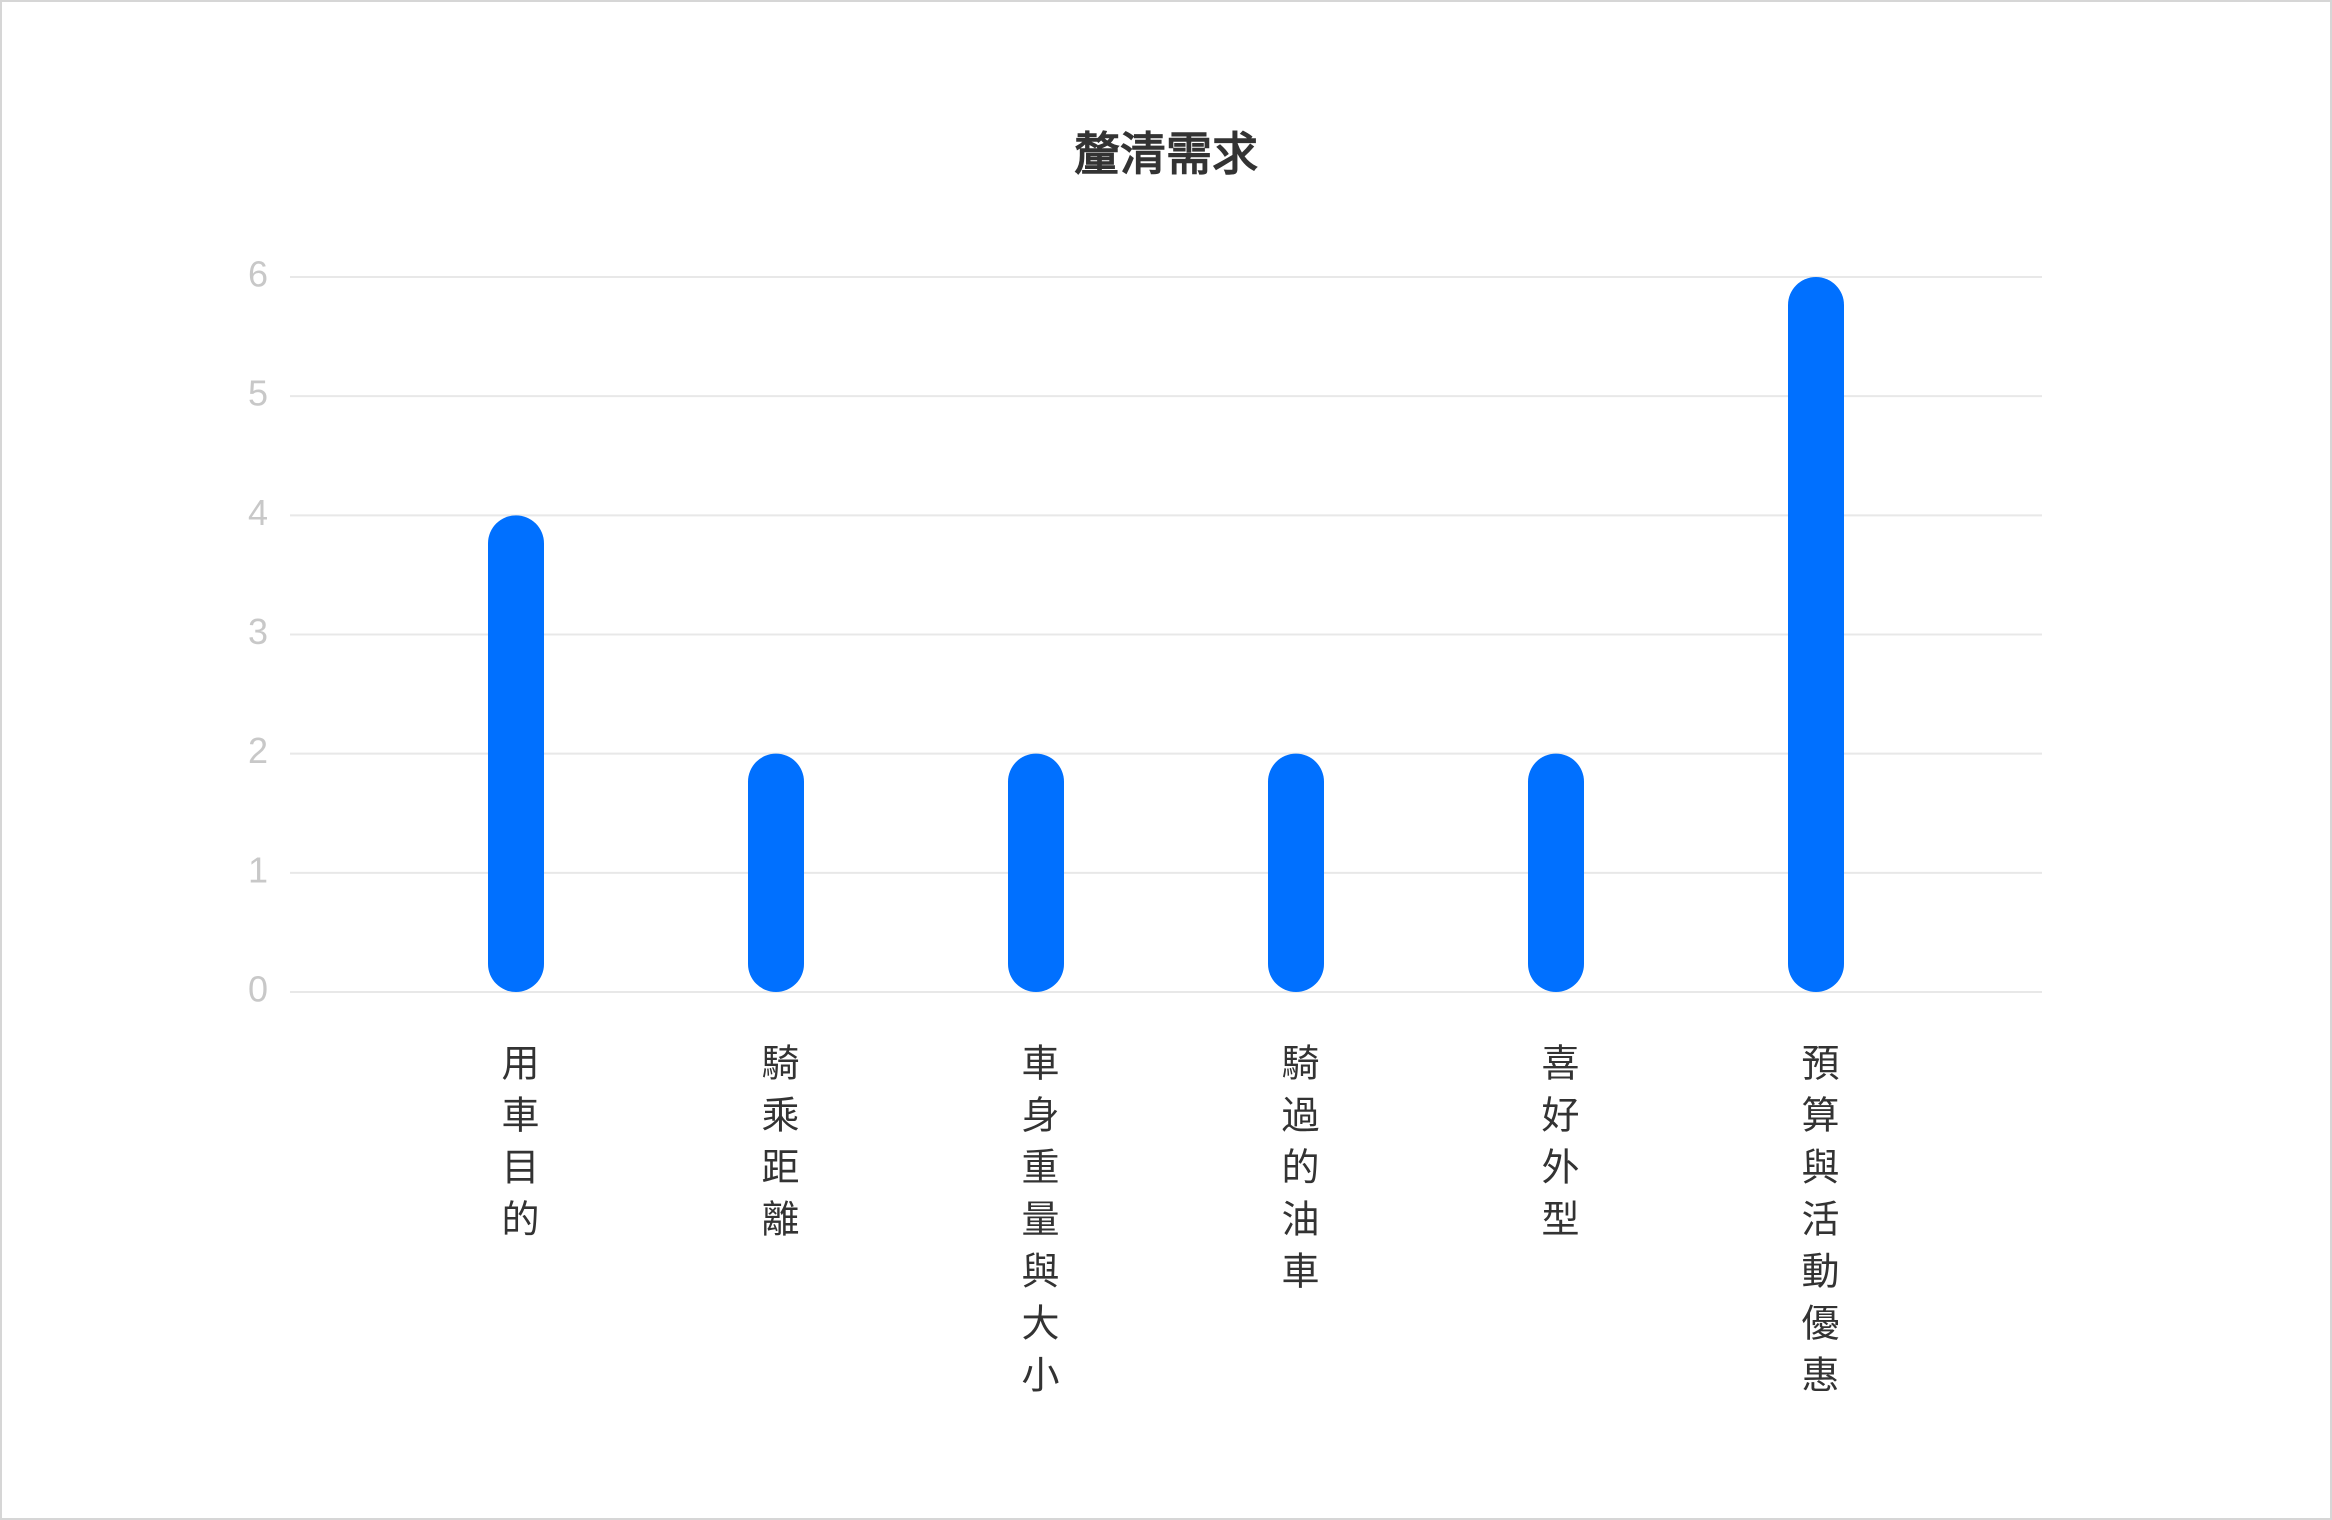 Image resolution: width=2332 pixels, height=1520 pixels. What do you see at coordinates (776, 1147) in the screenshot?
I see `x-tick-label: 騎乘距離` at bounding box center [776, 1147].